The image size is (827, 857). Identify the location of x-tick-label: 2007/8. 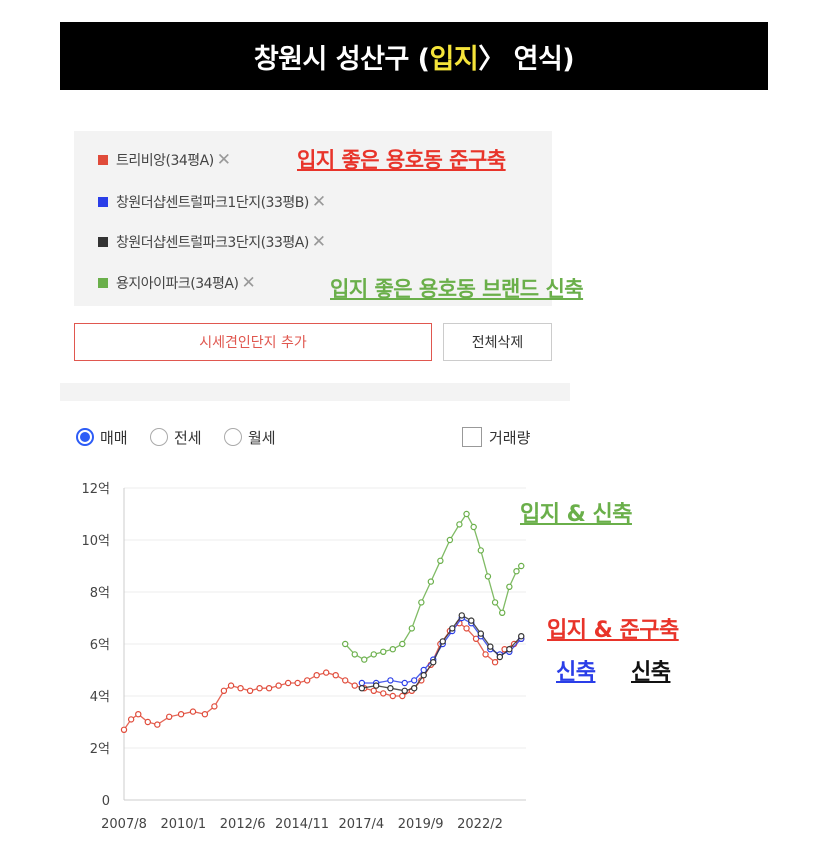
(124, 824).